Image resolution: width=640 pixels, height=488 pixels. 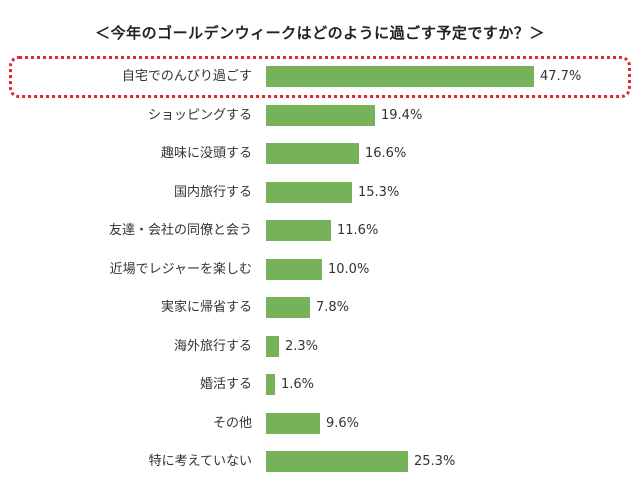 I want to click on bar-row: 婚活する 1.6%, so click(x=320, y=385).